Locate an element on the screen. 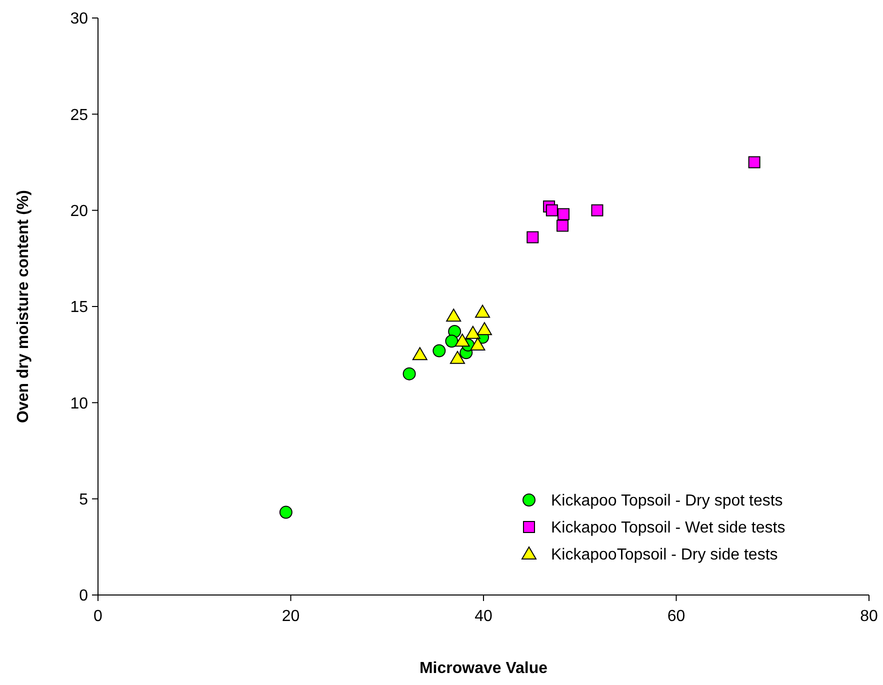 The height and width of the screenshot is (685, 883). x-tick-label: 20 is located at coordinates (291, 616).